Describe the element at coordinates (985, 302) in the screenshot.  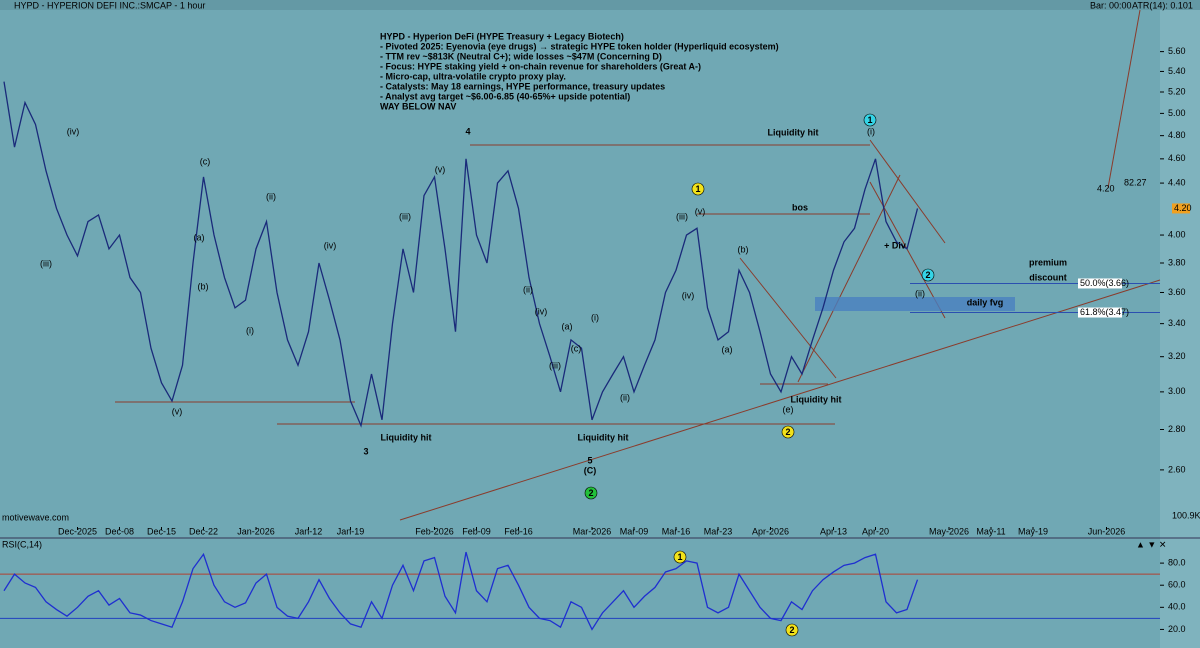
I see `annotation: daily fvg` at that location.